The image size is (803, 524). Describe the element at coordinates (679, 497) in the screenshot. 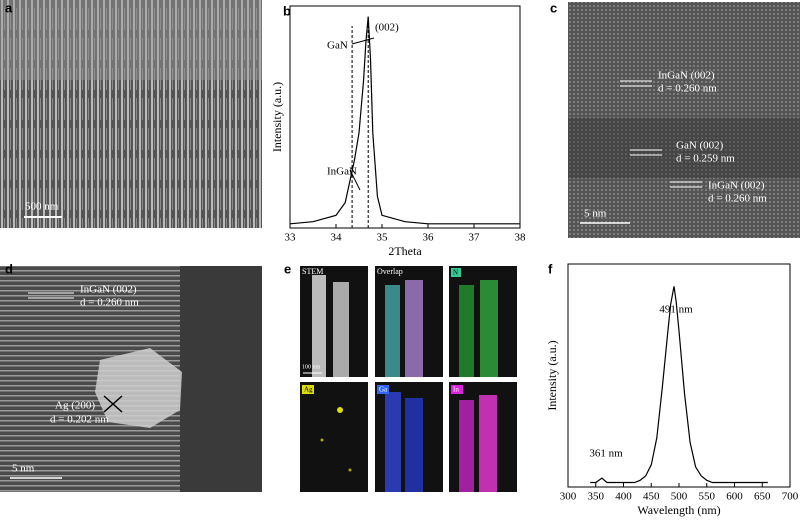

I see `x-tick-label: 500` at that location.